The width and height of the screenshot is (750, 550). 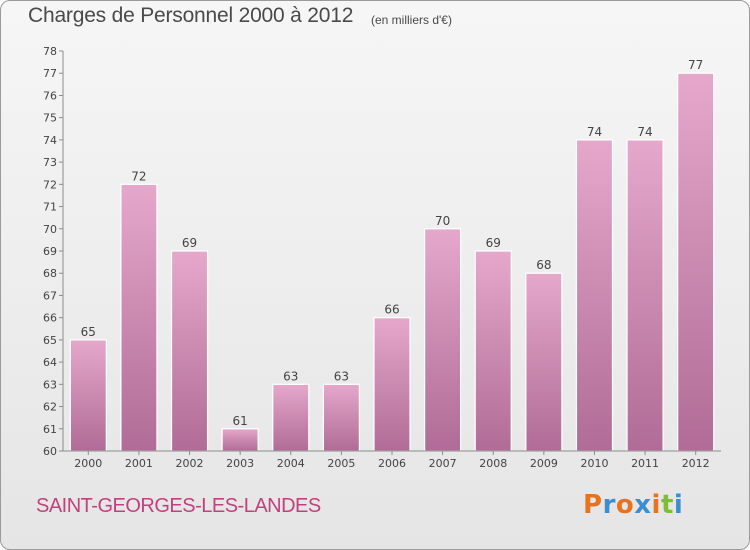 I want to click on y-tick-label: 71, so click(x=50, y=207).